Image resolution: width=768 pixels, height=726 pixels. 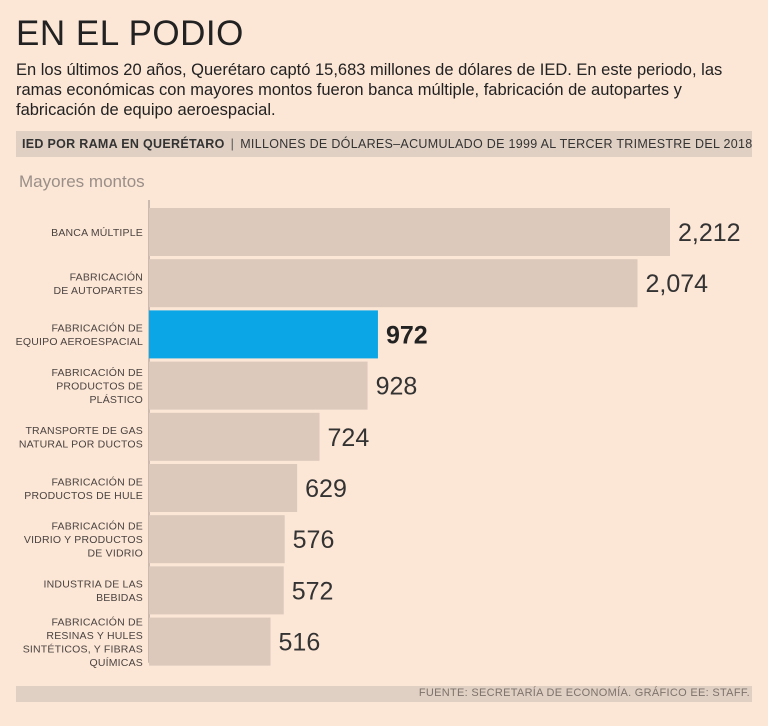 I want to click on category-label-0: BANCA MÚLTIPLE, so click(x=97, y=232).